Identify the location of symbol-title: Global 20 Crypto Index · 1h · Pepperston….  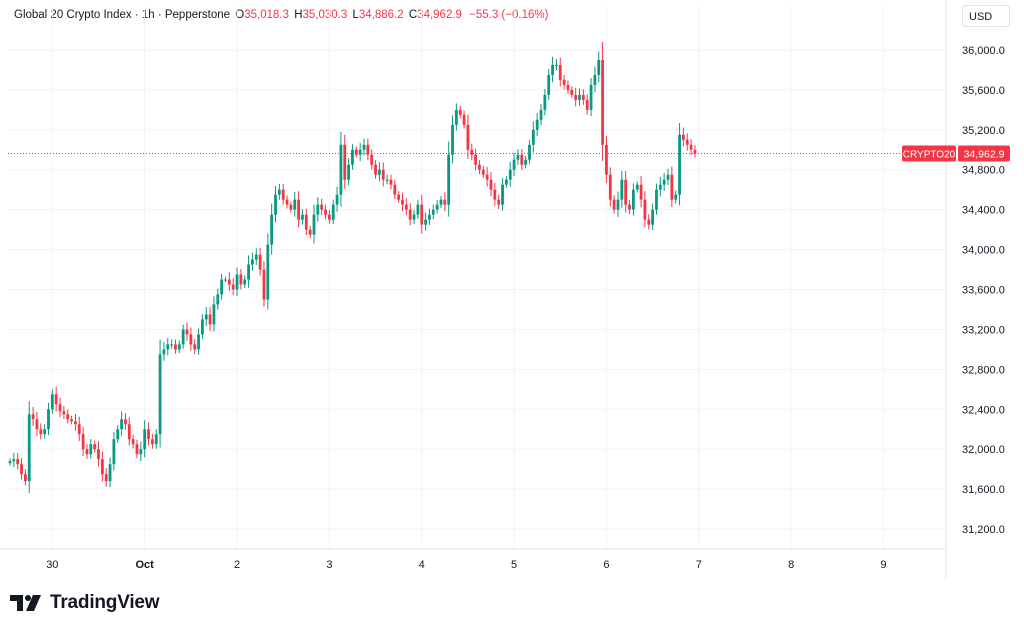
(122, 15).